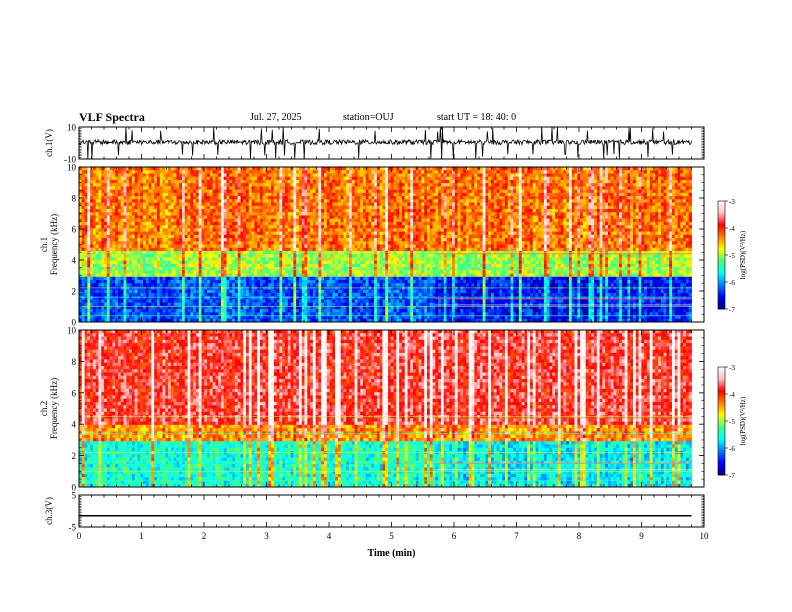  I want to click on start-time-label: start UT = 18: 40: 0, so click(476, 117).